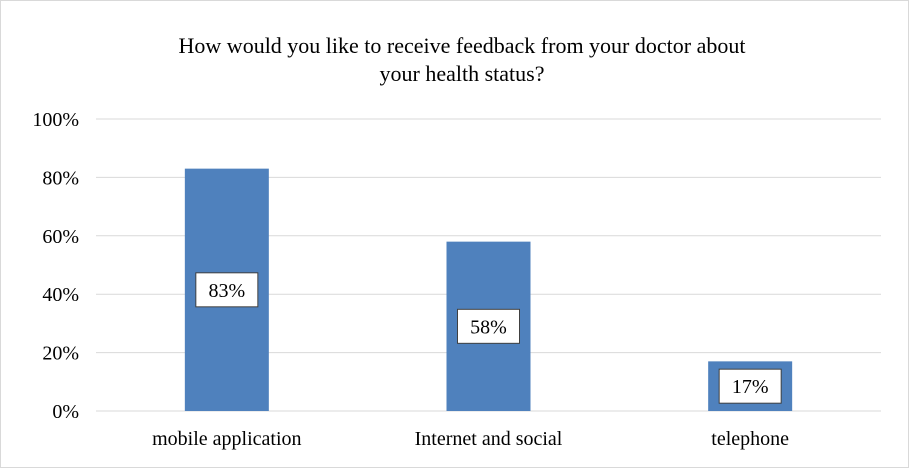  I want to click on y-tick-label: 100%, so click(55, 120).